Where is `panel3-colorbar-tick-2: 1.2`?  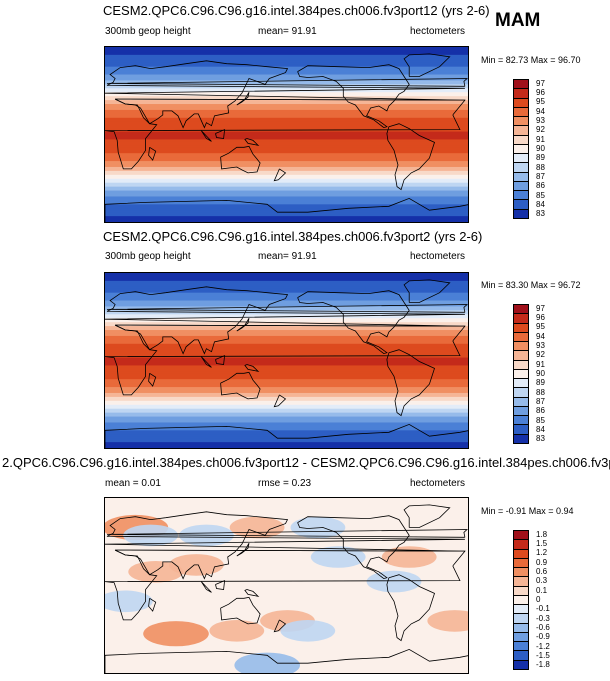 panel3-colorbar-tick-2: 1.2 is located at coordinates (542, 553).